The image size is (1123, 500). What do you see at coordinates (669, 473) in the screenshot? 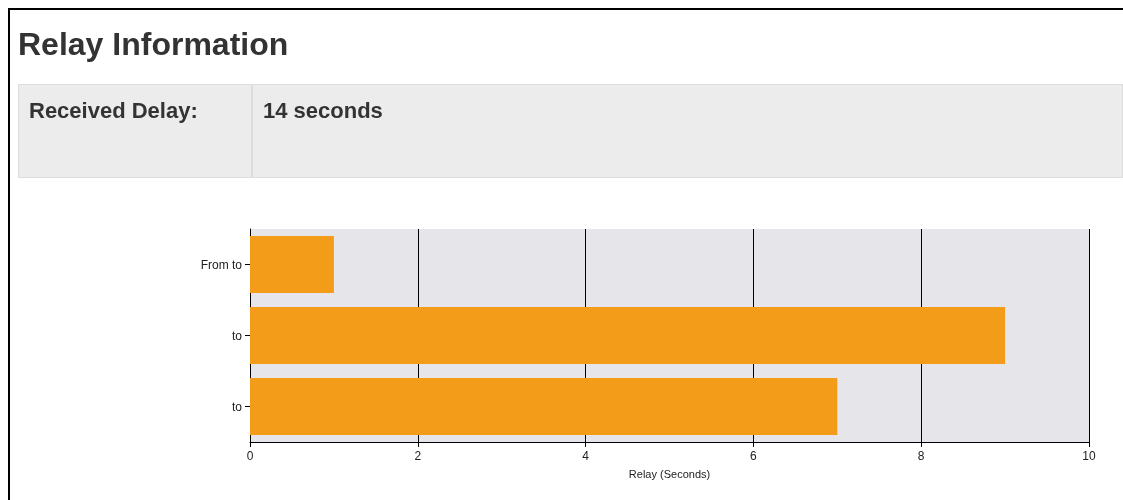
I see `x-axis-title: Relay (Seconds)` at bounding box center [669, 473].